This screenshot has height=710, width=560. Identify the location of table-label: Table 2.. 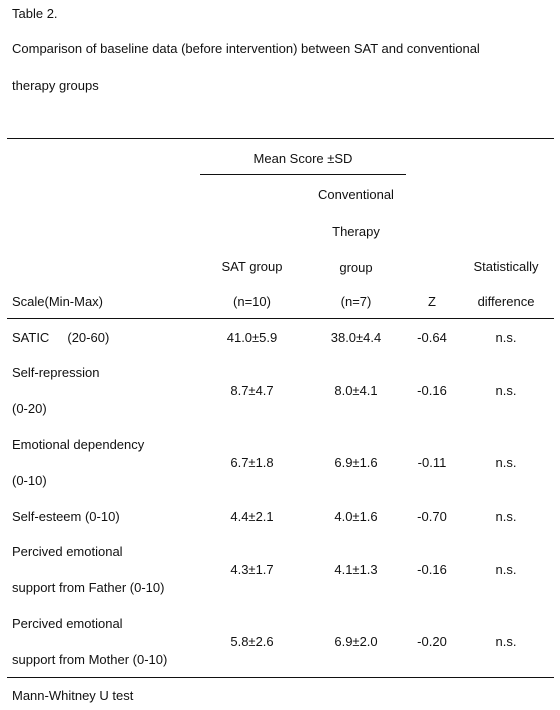
(35, 13).